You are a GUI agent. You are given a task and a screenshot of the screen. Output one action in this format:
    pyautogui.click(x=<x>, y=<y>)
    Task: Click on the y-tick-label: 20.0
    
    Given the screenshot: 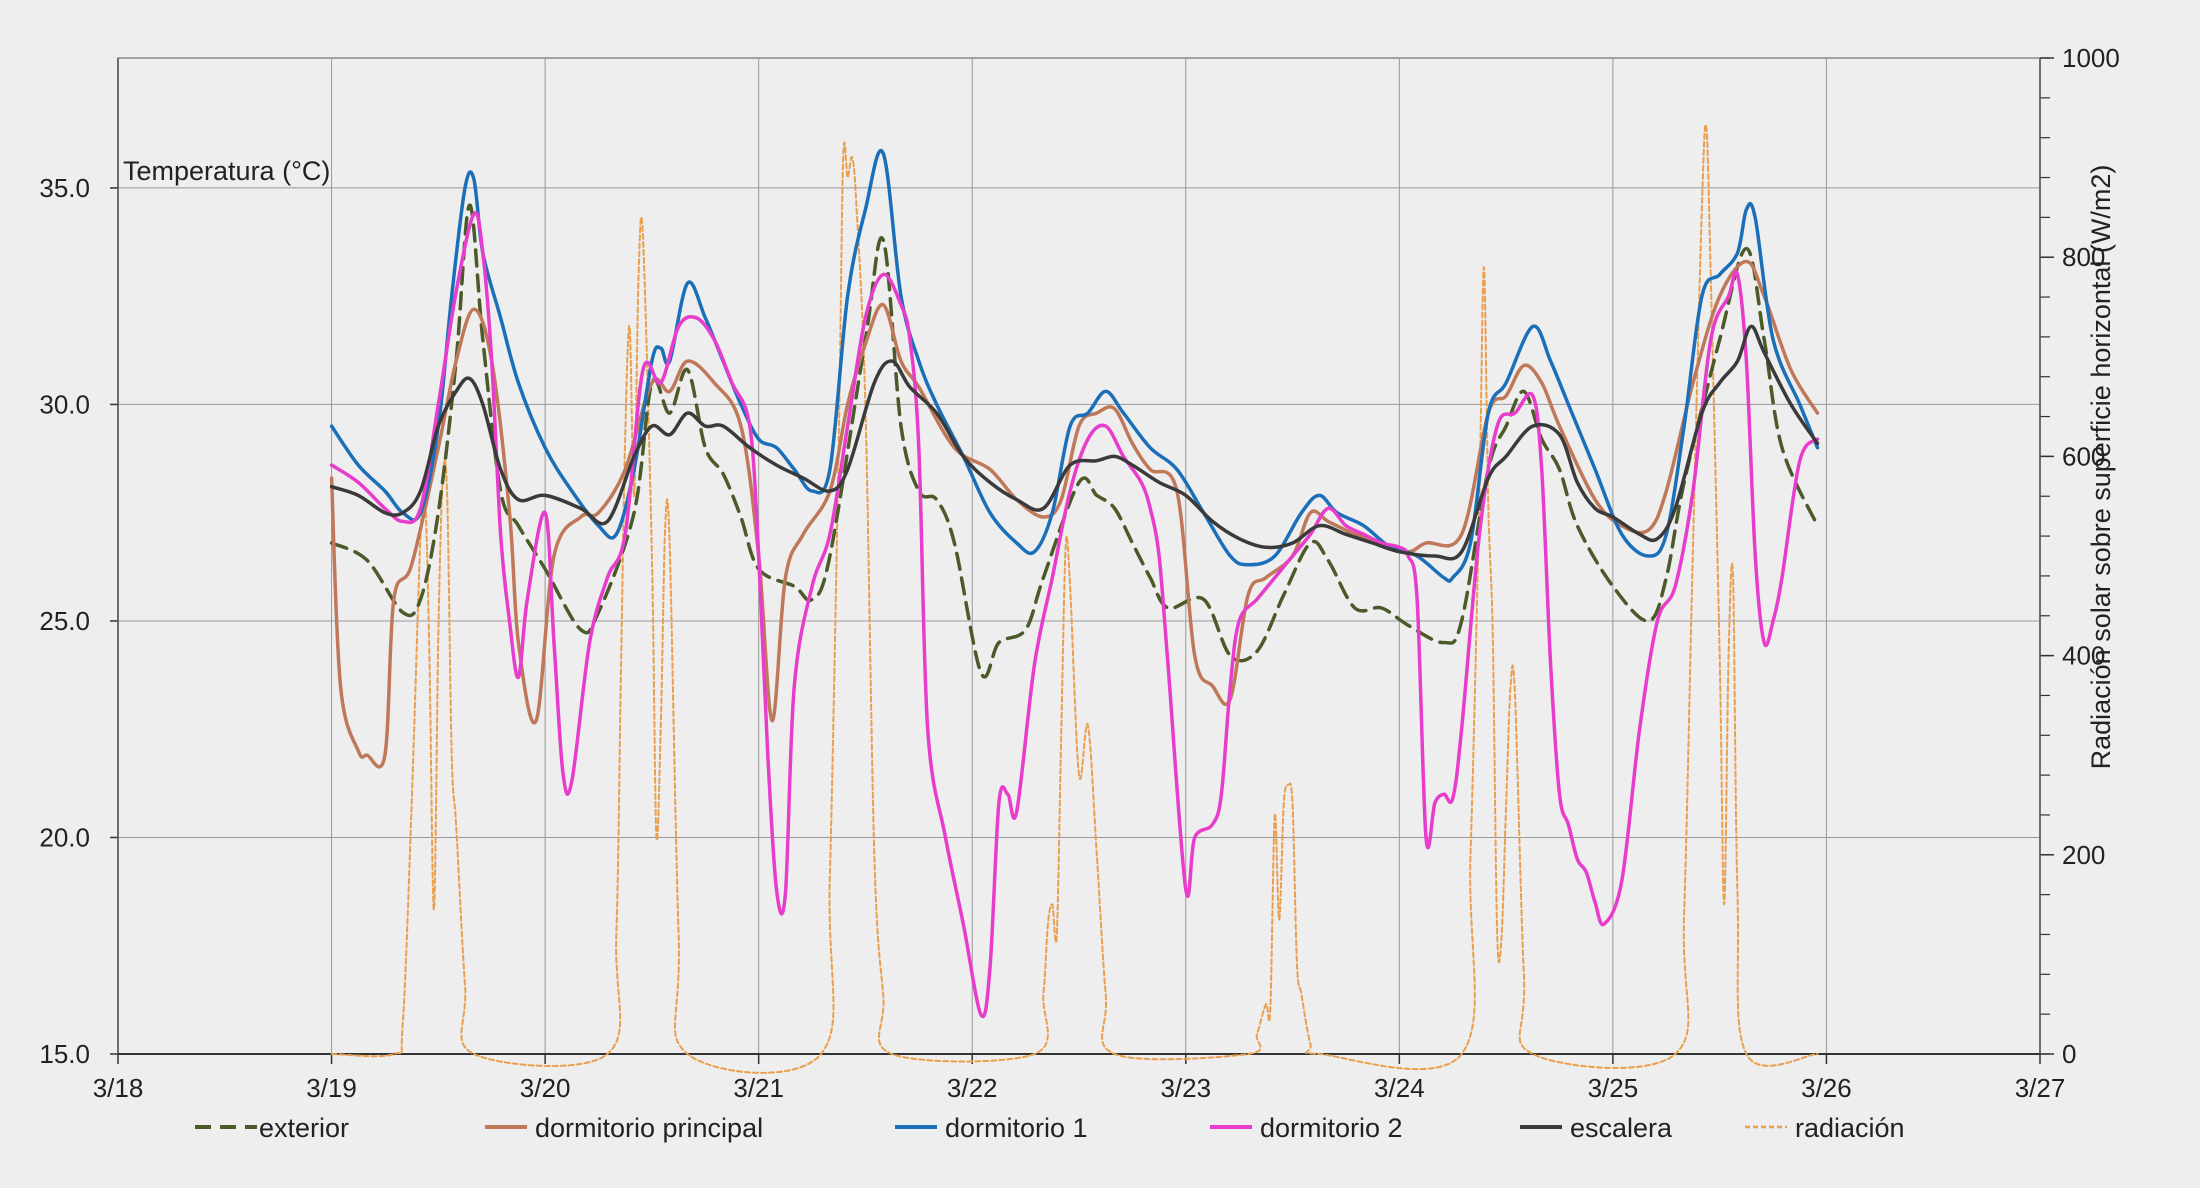 What is the action you would take?
    pyautogui.click(x=64, y=837)
    